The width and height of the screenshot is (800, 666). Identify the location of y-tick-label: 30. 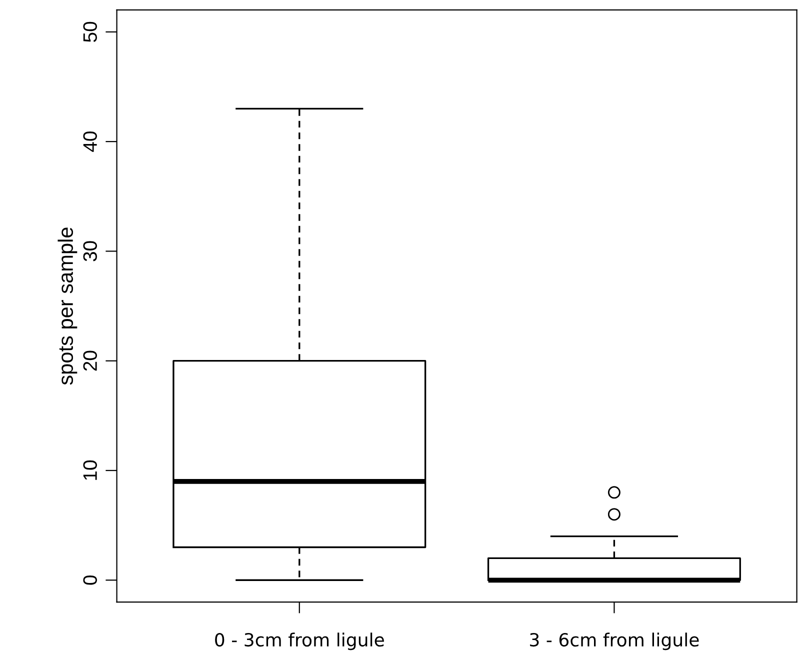
(90, 251).